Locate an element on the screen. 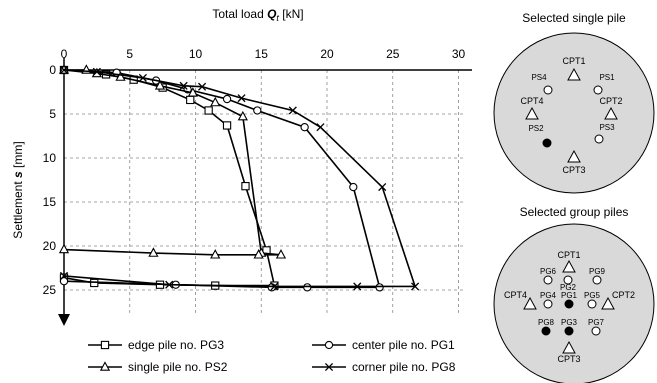 This screenshot has height=383, width=657. x-tick-label: 20 is located at coordinates (327, 54).